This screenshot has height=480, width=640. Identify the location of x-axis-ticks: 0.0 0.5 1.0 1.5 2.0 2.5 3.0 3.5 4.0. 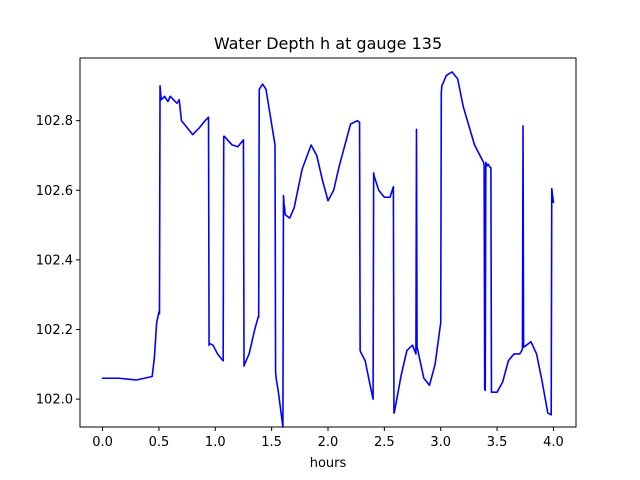
(328, 438).